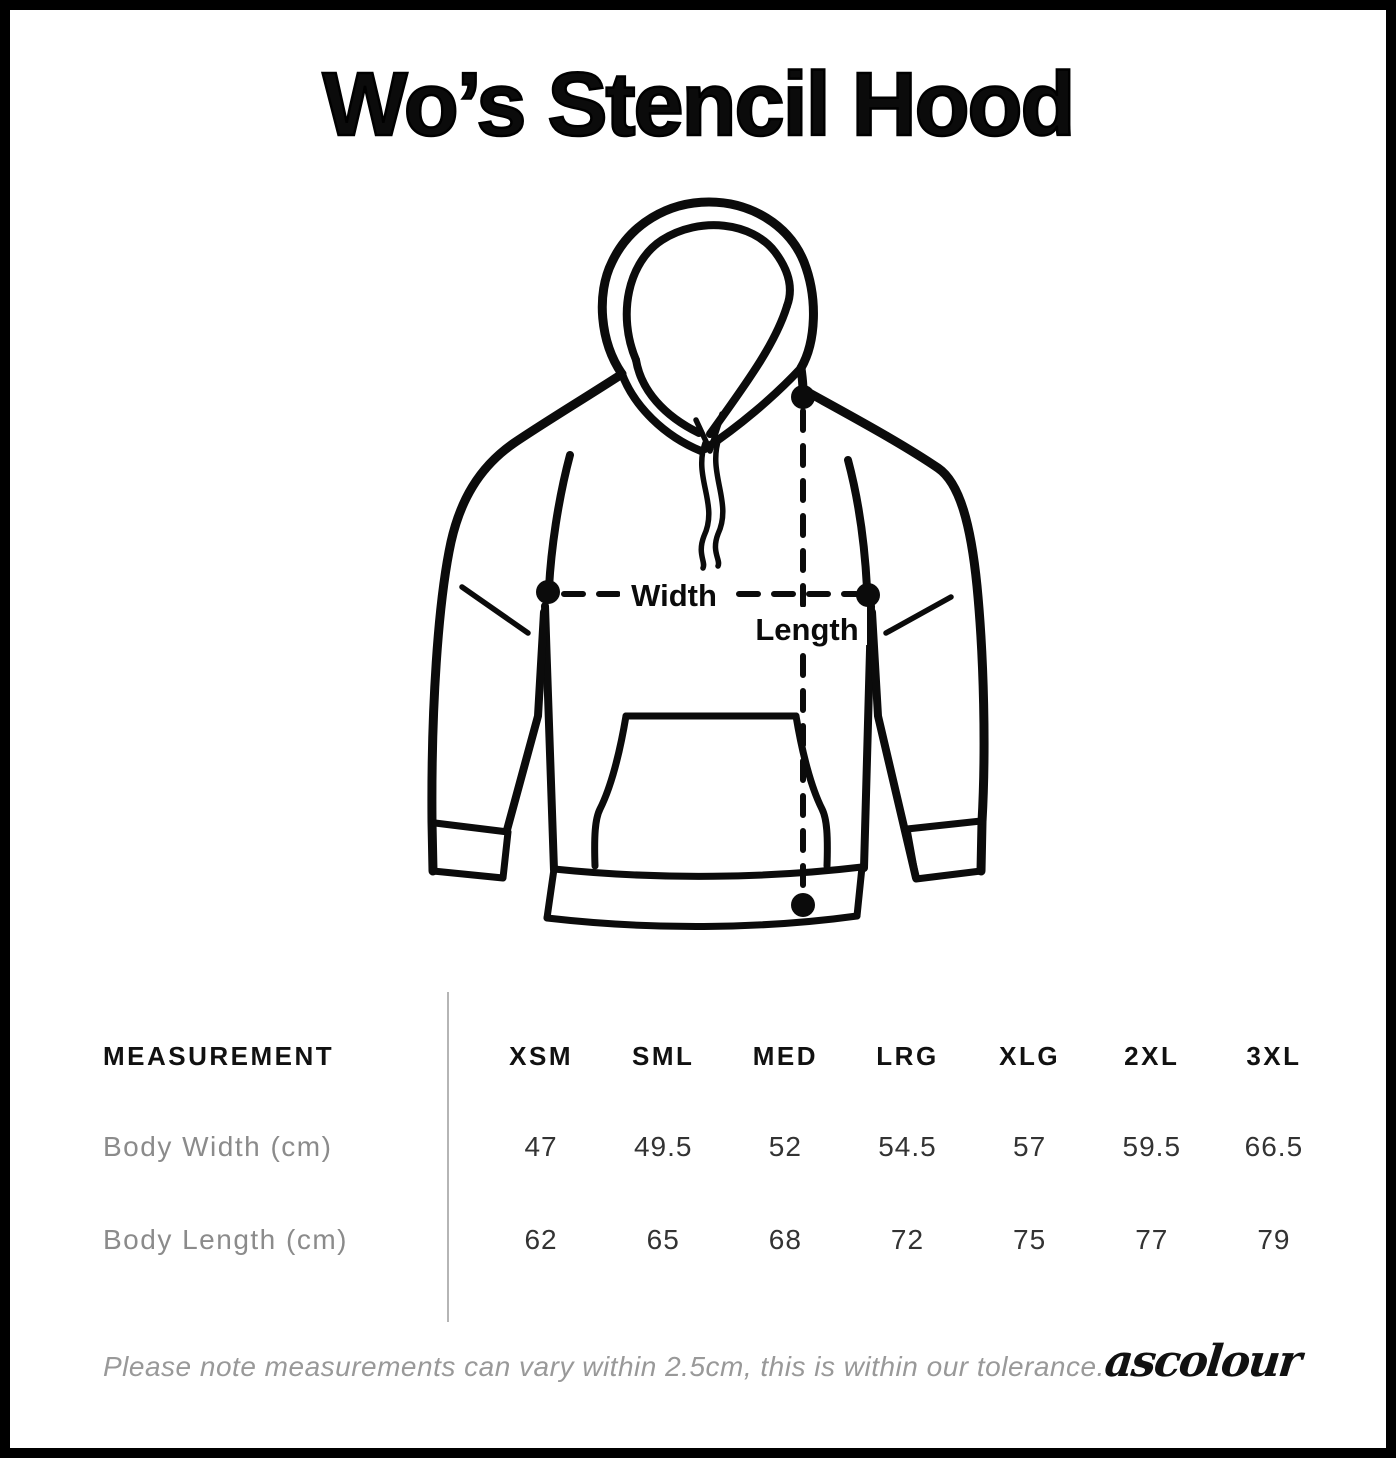 This screenshot has width=1396, height=1458. I want to click on crease-right, so click(918, 615).